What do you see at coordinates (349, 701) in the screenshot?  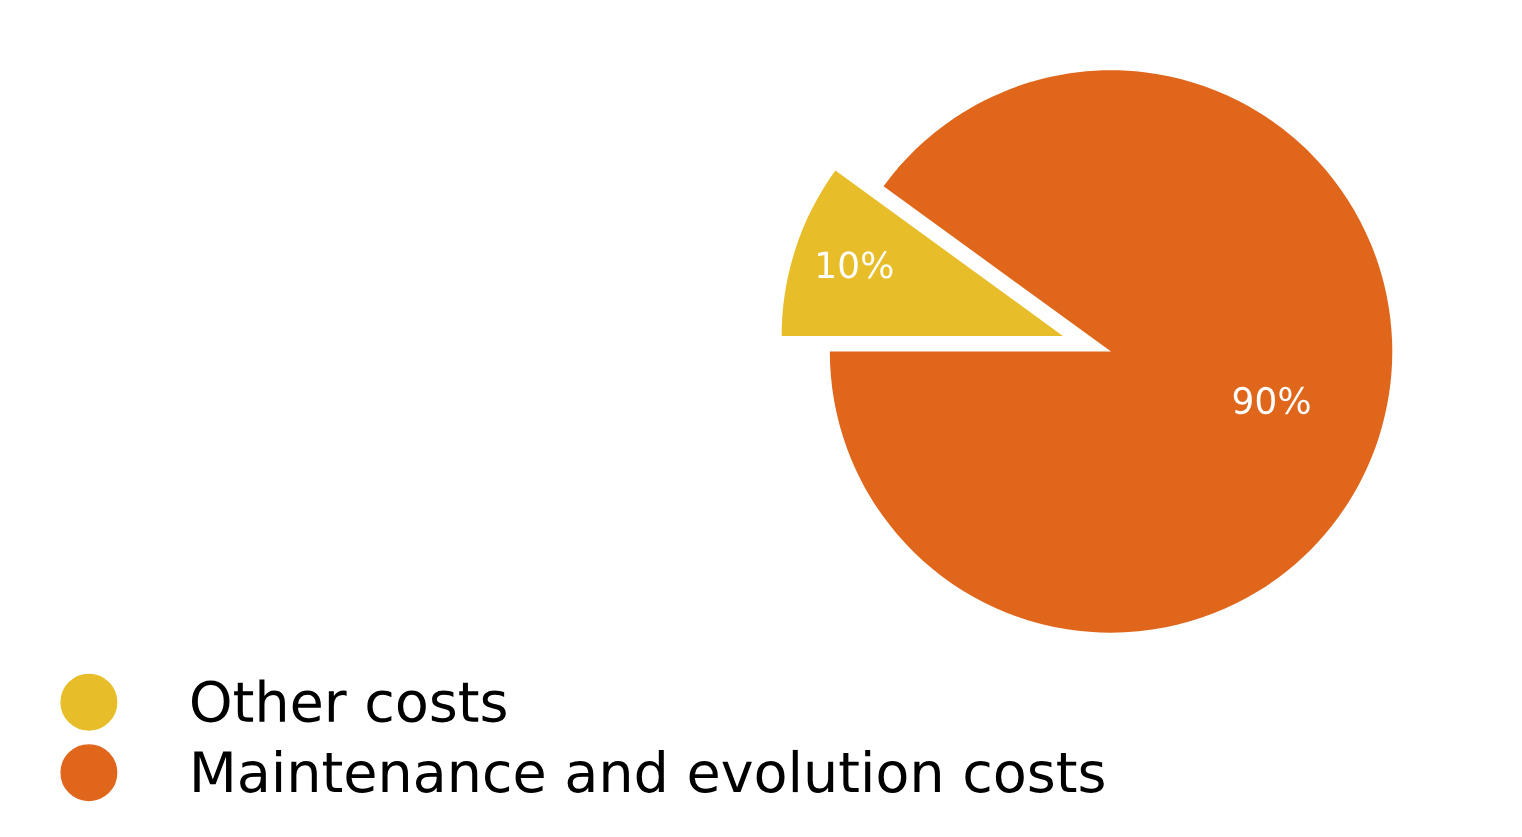 I see `legend-label: Other costs` at bounding box center [349, 701].